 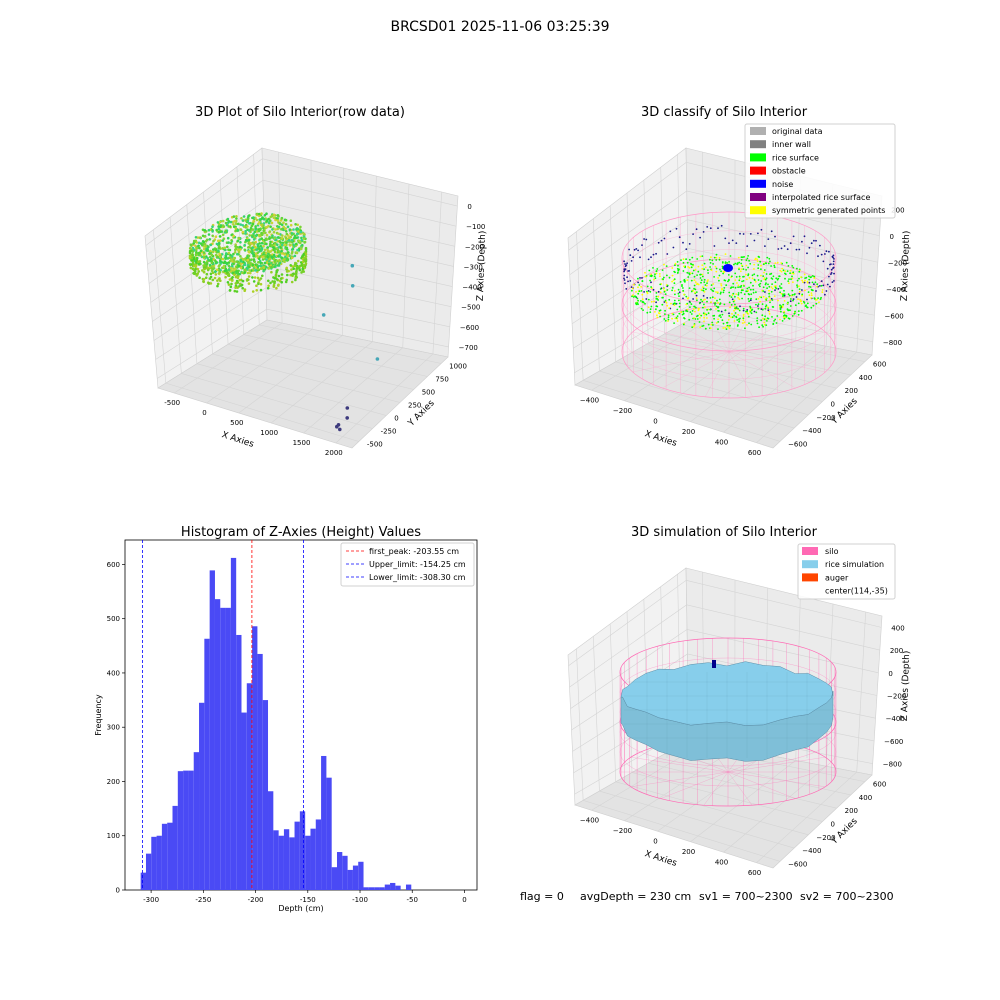 I want to click on histogram-bar, so click(x=371, y=888).